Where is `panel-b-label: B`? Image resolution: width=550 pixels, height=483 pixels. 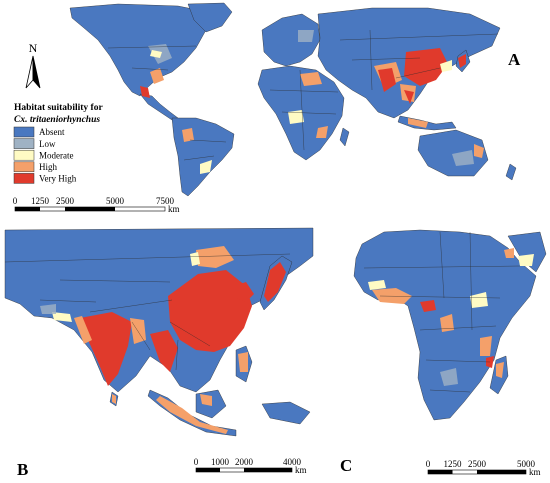
panel-b-label: B is located at coordinates (22, 469).